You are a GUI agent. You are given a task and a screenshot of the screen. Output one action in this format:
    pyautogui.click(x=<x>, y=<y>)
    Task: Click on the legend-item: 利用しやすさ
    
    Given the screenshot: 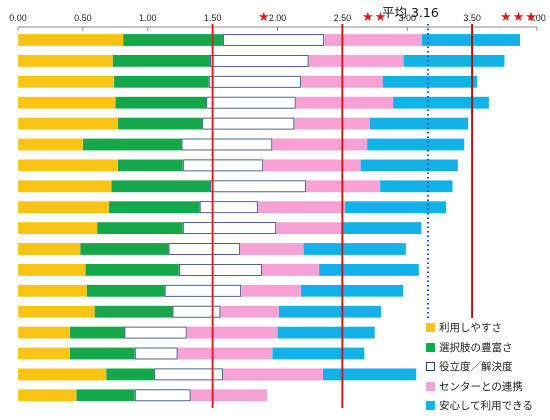 What is the action you would take?
    pyautogui.click(x=486, y=328)
    